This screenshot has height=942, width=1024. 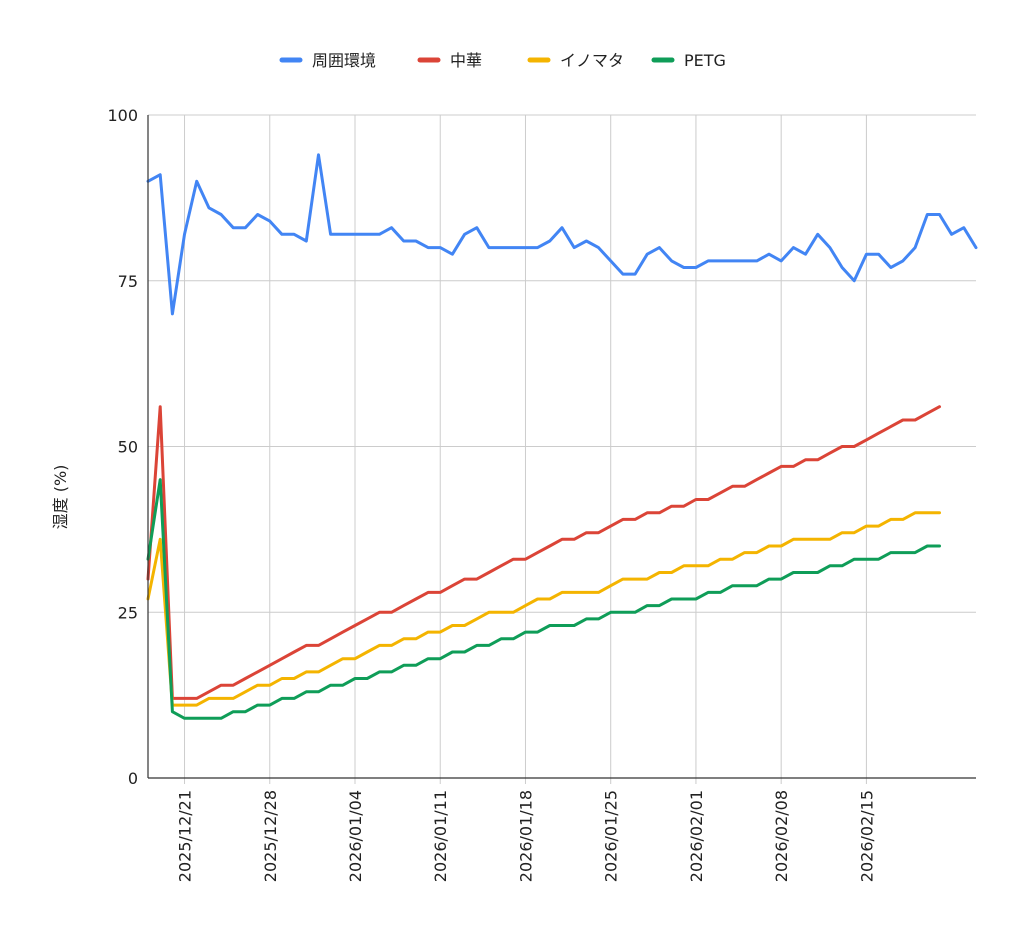 What do you see at coordinates (128, 447) in the screenshot?
I see `y-tick-label: 50` at bounding box center [128, 447].